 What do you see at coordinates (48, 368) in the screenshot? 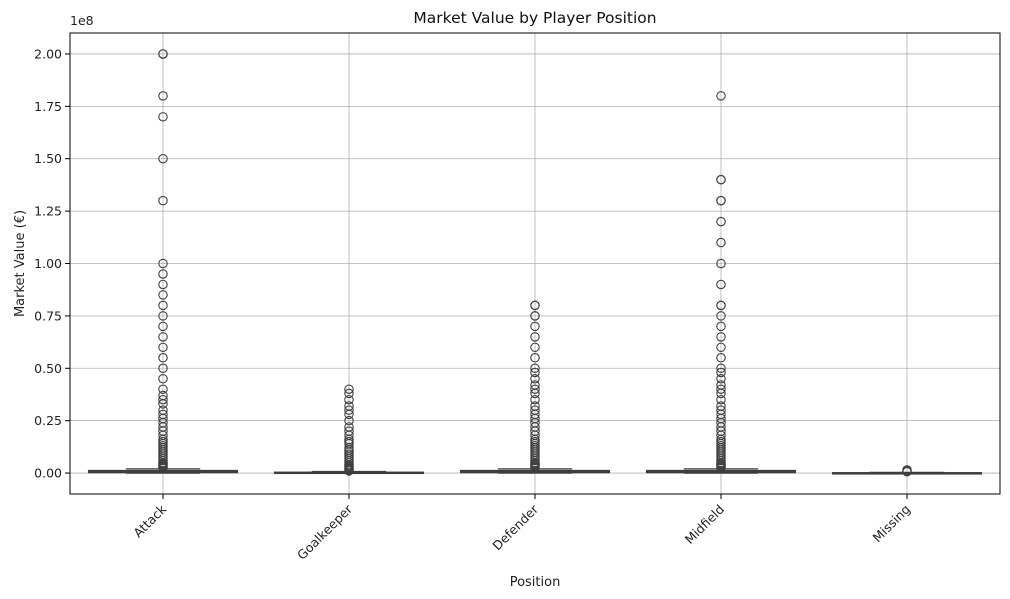
I see `y-tick-label: 0.50` at bounding box center [48, 368].